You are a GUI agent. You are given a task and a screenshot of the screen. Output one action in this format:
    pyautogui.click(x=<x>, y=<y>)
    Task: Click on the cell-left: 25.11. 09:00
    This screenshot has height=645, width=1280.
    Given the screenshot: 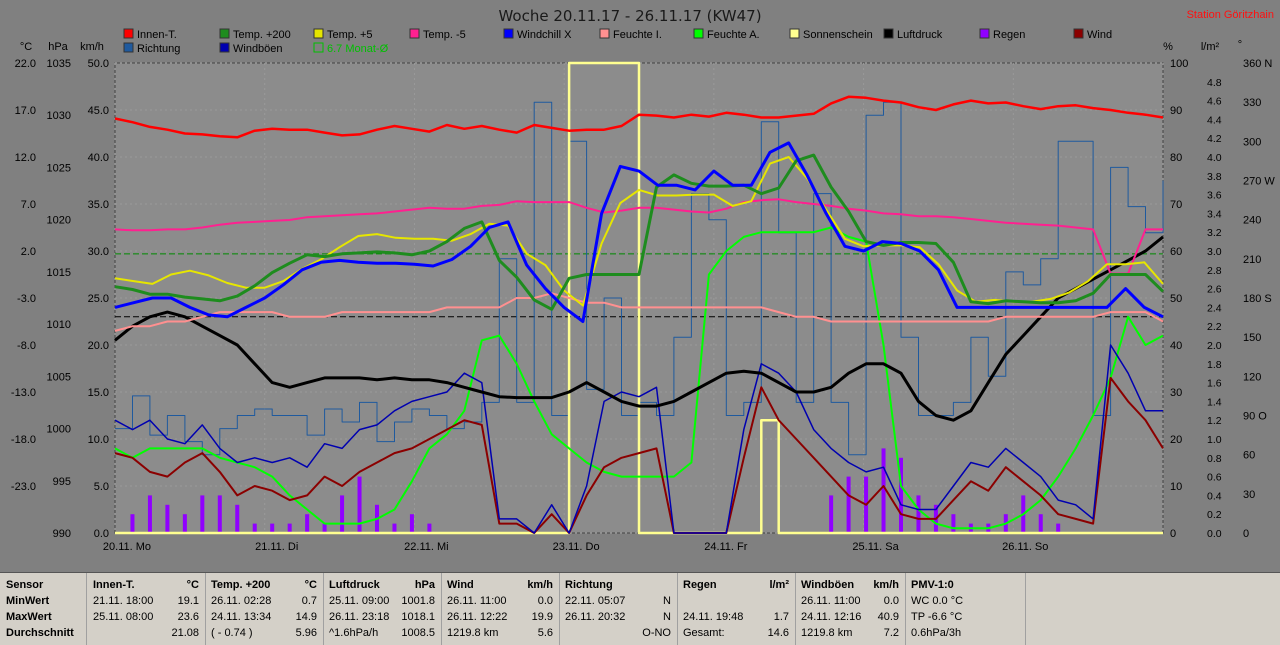 What is the action you would take?
    pyautogui.click(x=359, y=601)
    